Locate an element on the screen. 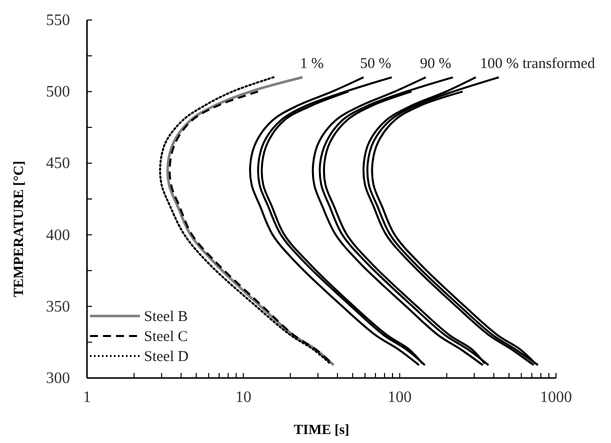 The width and height of the screenshot is (611, 443). legend-label: Steel D is located at coordinates (166, 357).